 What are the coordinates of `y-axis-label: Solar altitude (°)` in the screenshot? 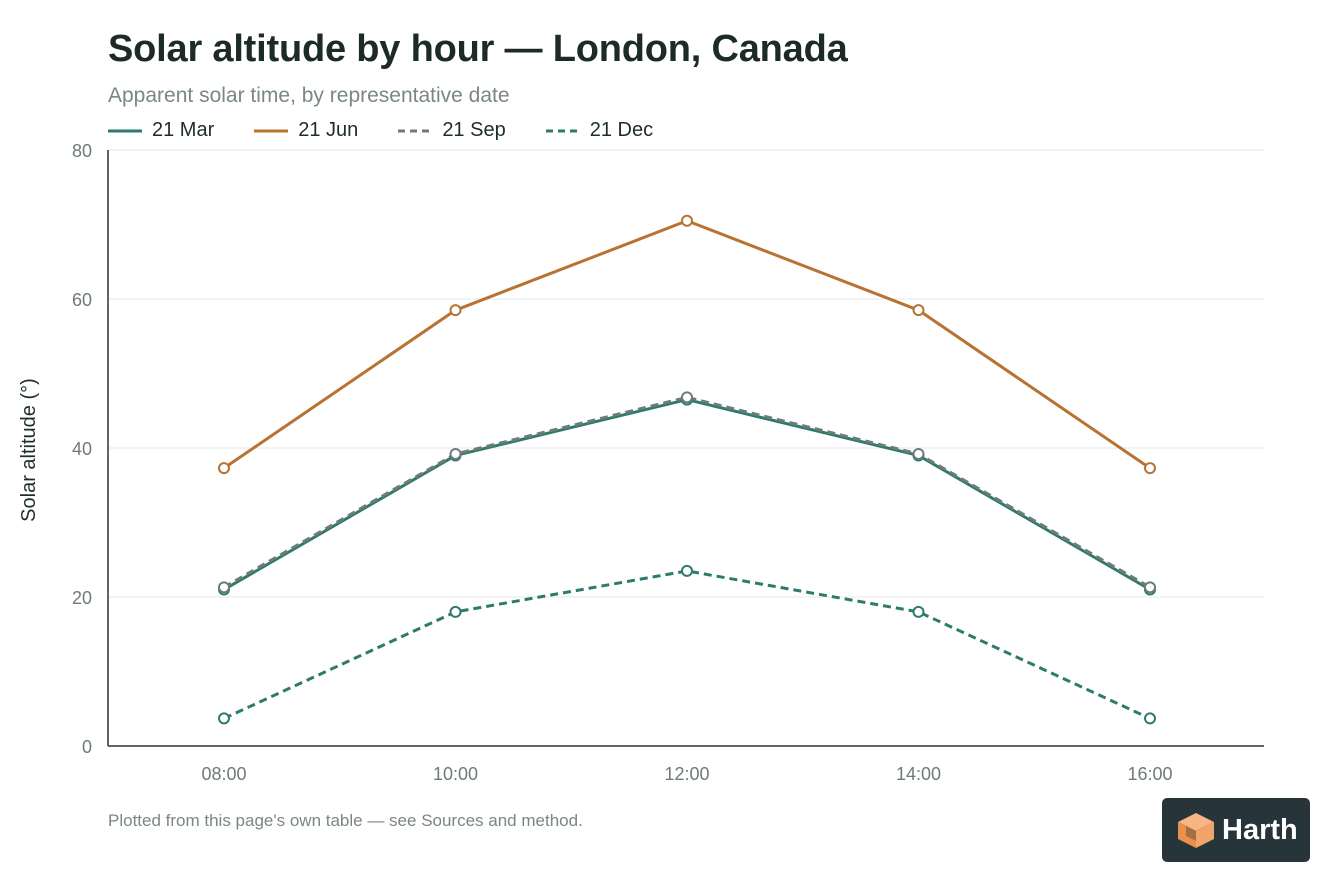 It's located at (29, 450).